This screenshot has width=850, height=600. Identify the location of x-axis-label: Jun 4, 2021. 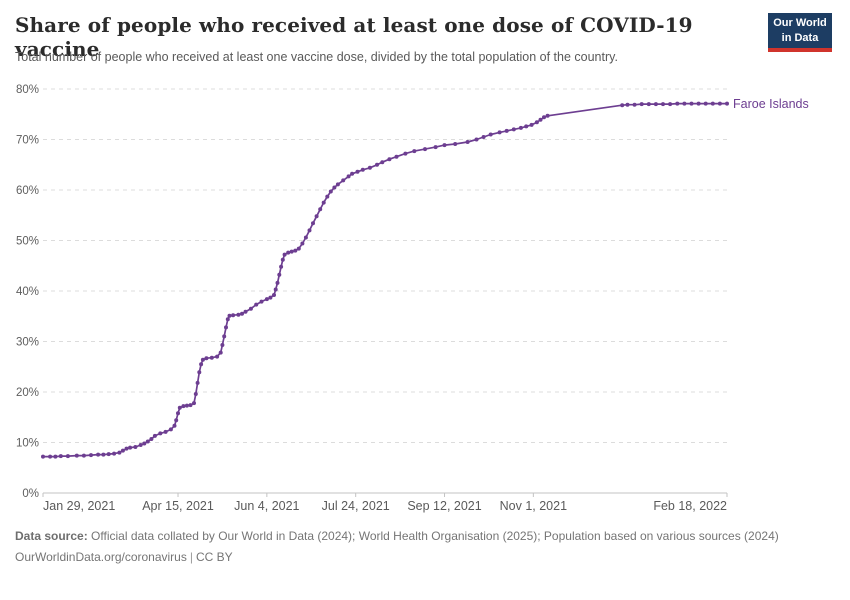
(266, 506).